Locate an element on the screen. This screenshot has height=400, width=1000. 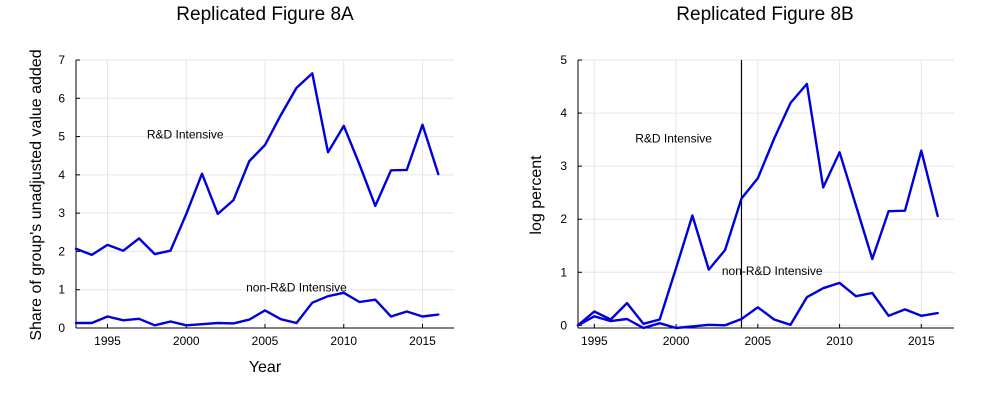
chart-8b-y-tick-label: 3 is located at coordinates (563, 166).